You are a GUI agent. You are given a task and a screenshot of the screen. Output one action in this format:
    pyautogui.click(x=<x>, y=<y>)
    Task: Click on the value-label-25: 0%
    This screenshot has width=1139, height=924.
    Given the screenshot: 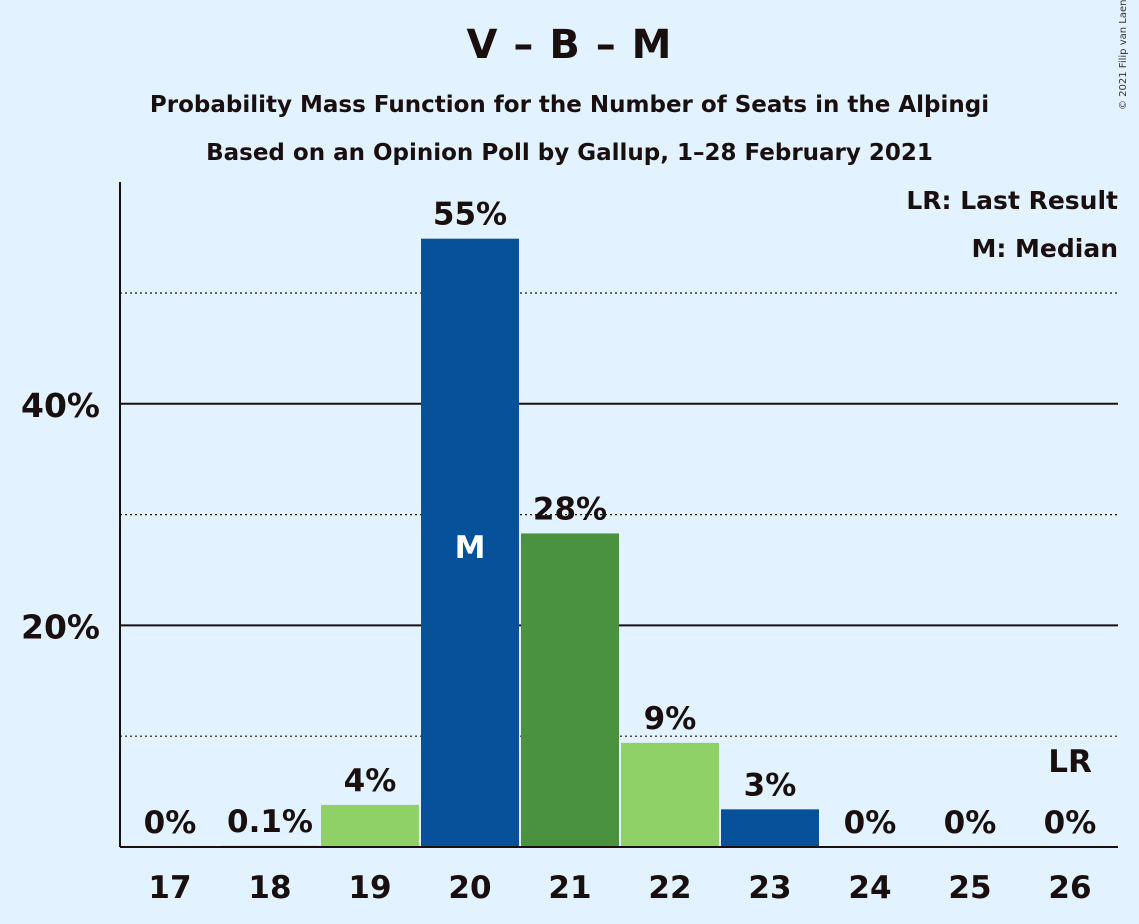 What is the action you would take?
    pyautogui.click(x=970, y=823)
    